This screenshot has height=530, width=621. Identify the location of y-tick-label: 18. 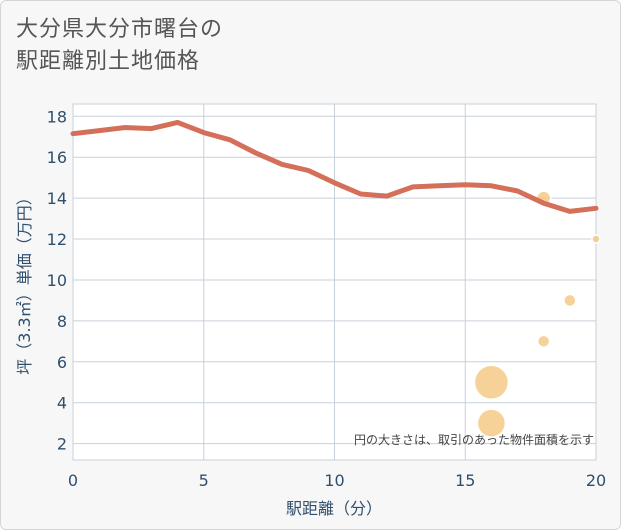
(57, 116).